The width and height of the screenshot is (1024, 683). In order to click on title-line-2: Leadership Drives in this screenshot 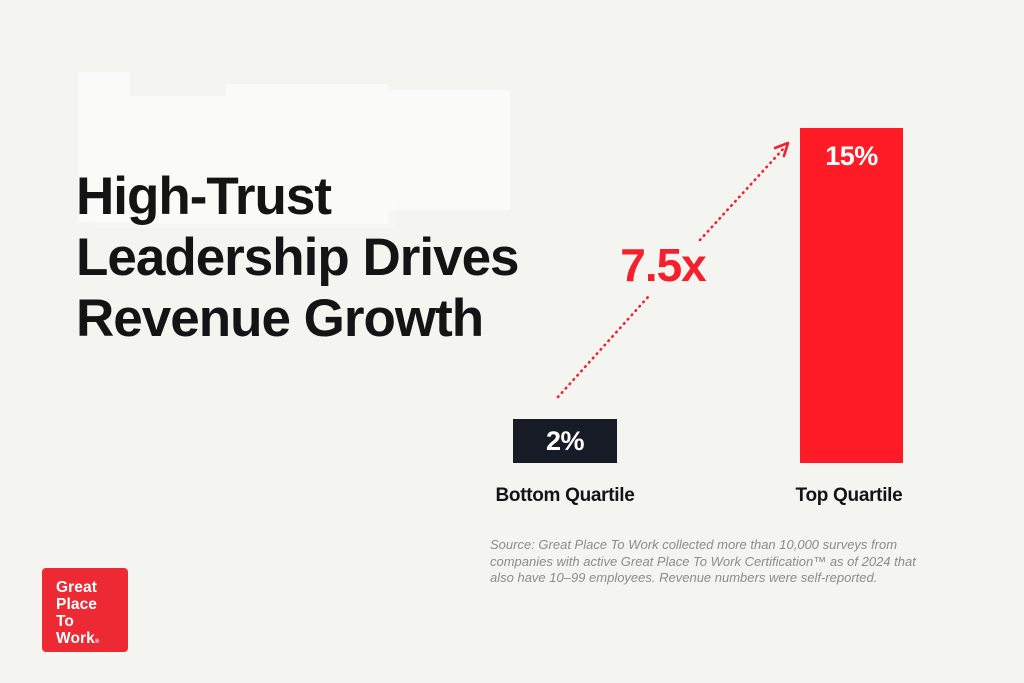, I will do `click(298, 257)`.